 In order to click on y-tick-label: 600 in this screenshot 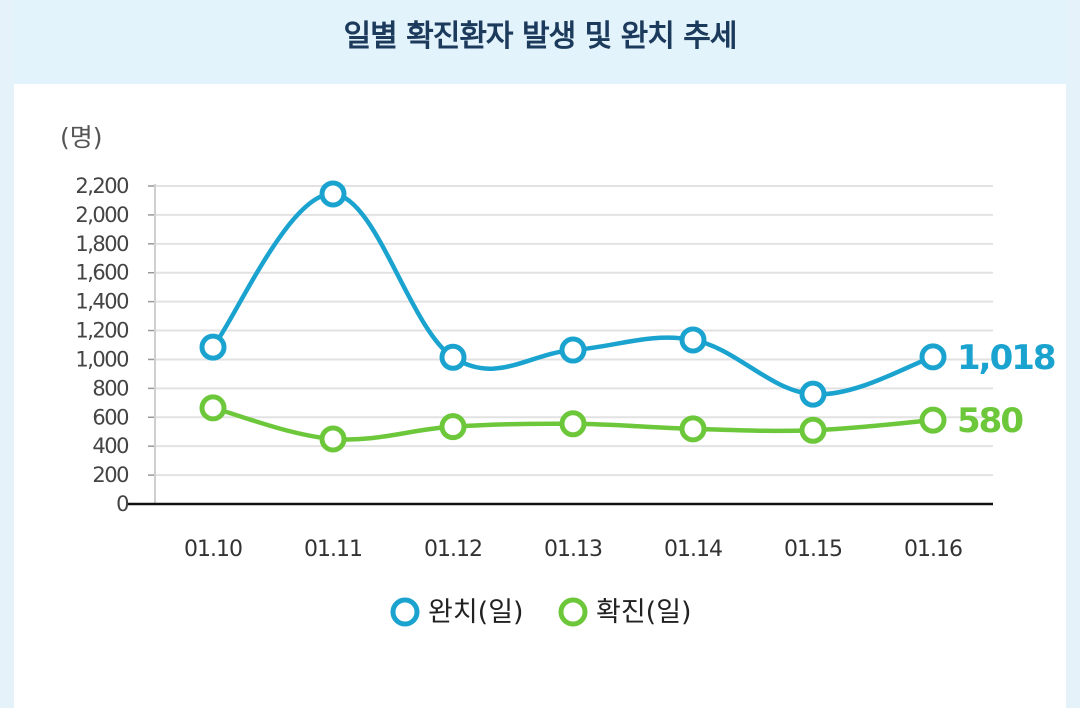, I will do `click(110, 417)`.